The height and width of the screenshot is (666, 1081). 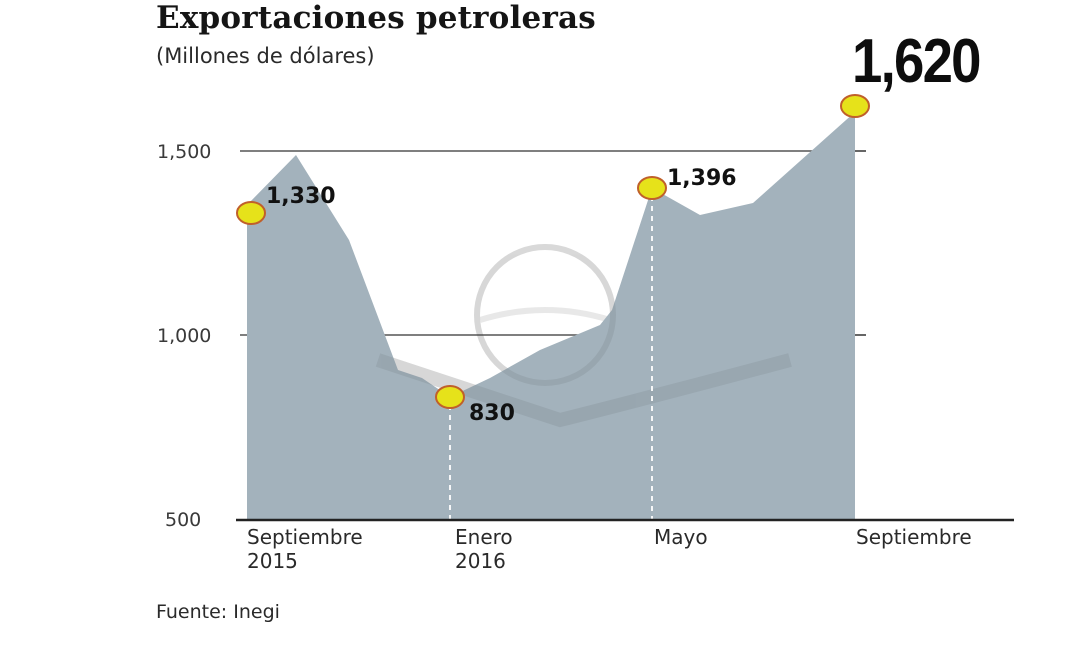 What do you see at coordinates (305, 549) in the screenshot?
I see `x-tick-sep-2015: Septiembre 2015` at bounding box center [305, 549].